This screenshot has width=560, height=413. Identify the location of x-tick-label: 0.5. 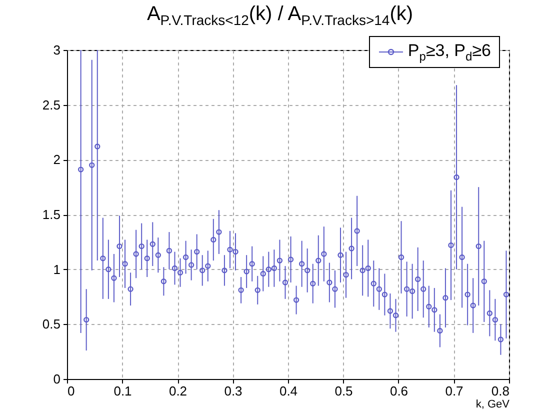
(343, 391).